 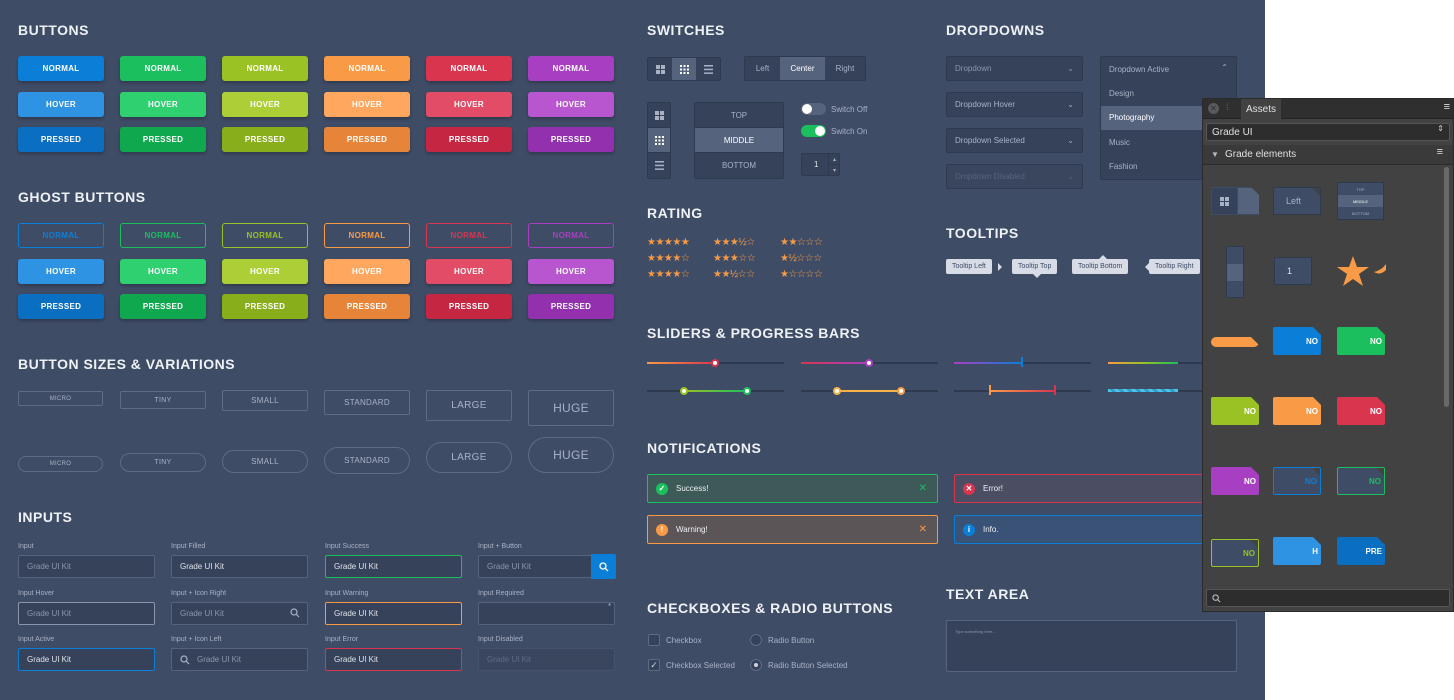 I want to click on switch-off-toggle, so click(x=813, y=109).